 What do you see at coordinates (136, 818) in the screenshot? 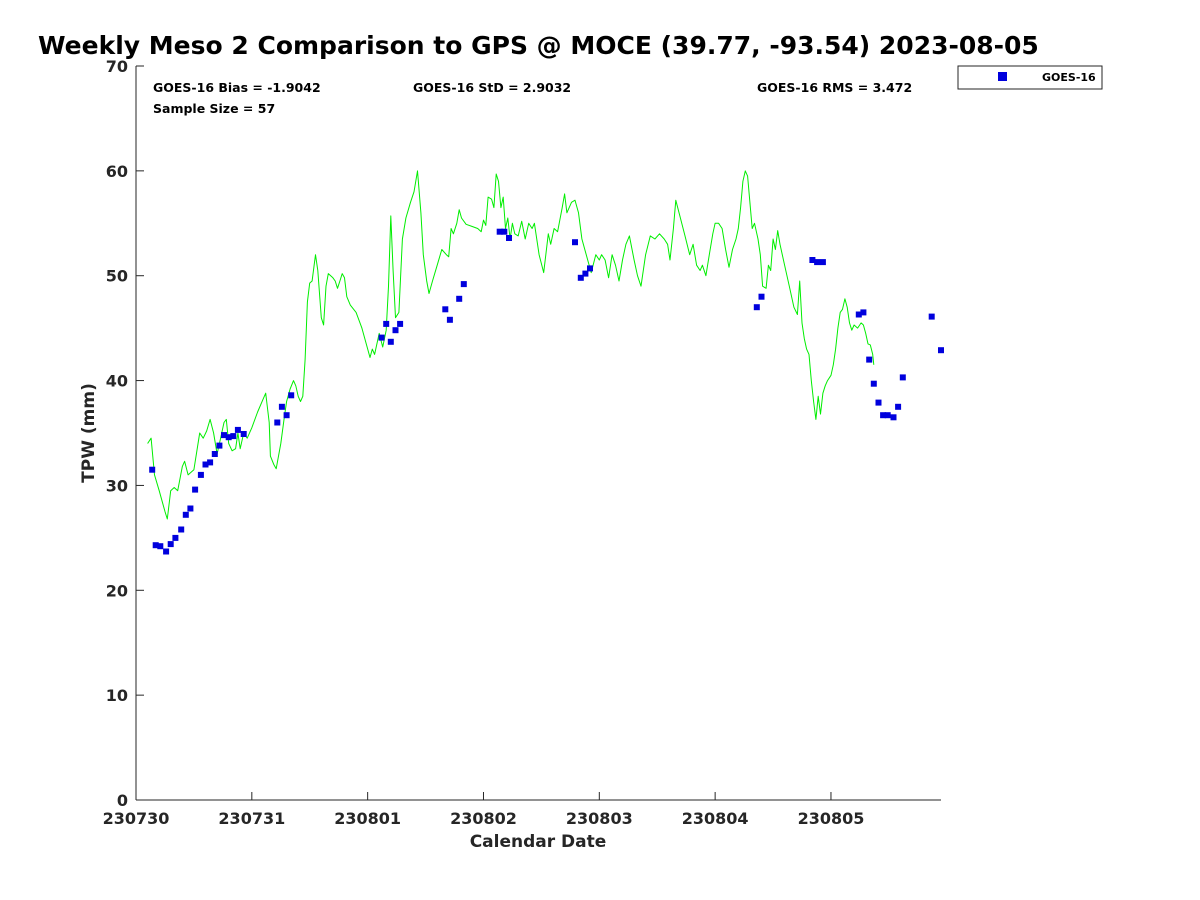
I see `x-tick-label: 230730` at bounding box center [136, 818].